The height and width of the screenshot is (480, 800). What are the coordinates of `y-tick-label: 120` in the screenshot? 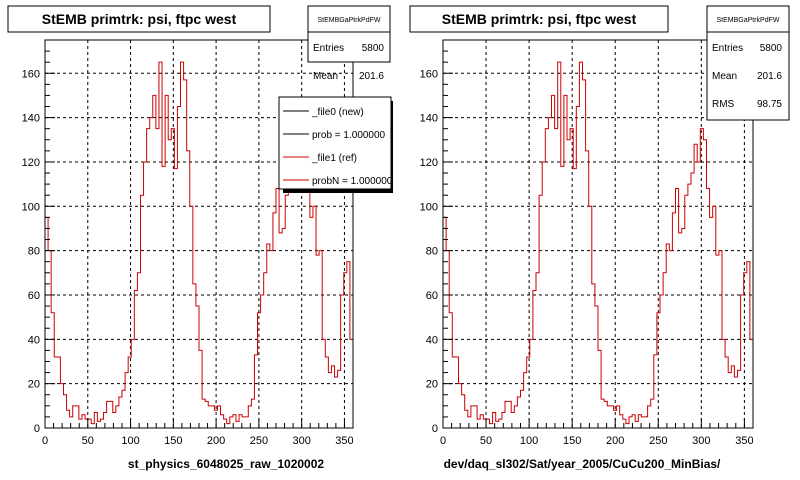 It's located at (31, 163).